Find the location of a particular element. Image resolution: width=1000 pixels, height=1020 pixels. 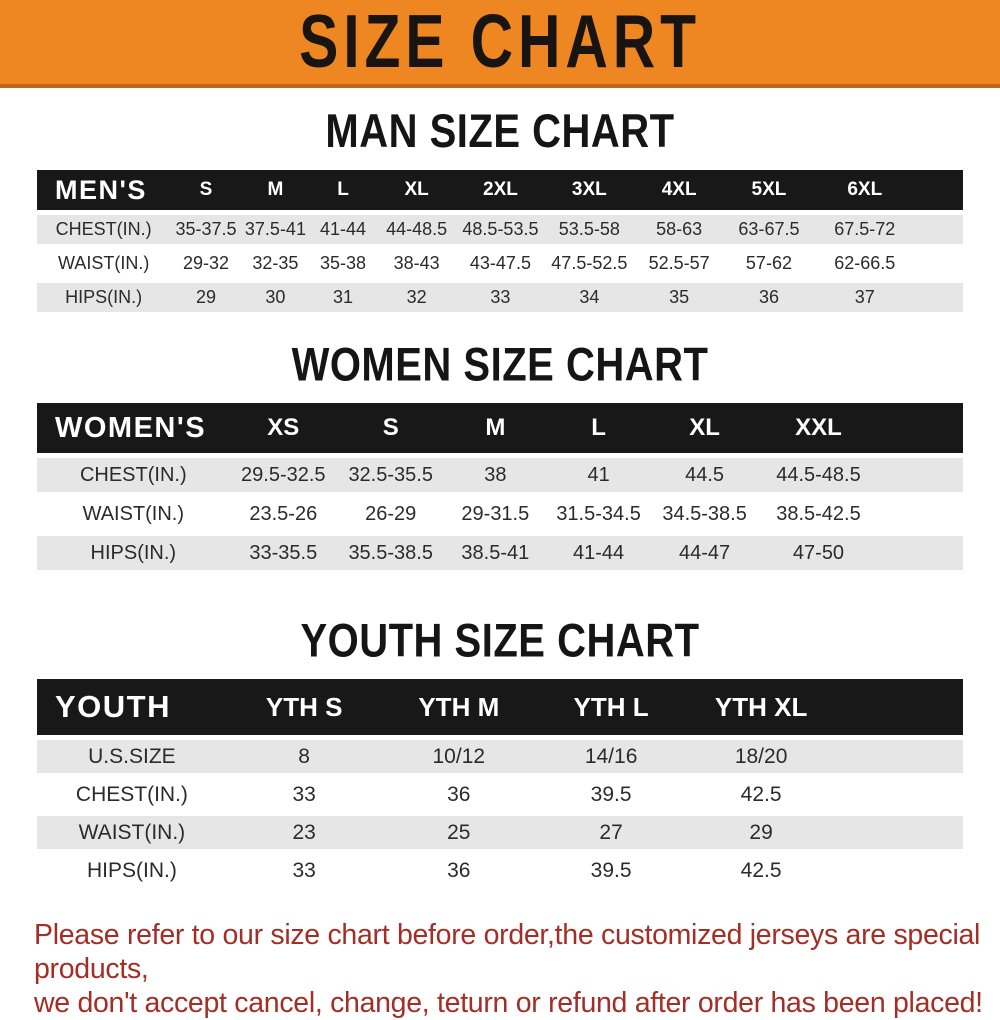

man-size-chart-title: MAN SIZE CHART is located at coordinates (500, 131).